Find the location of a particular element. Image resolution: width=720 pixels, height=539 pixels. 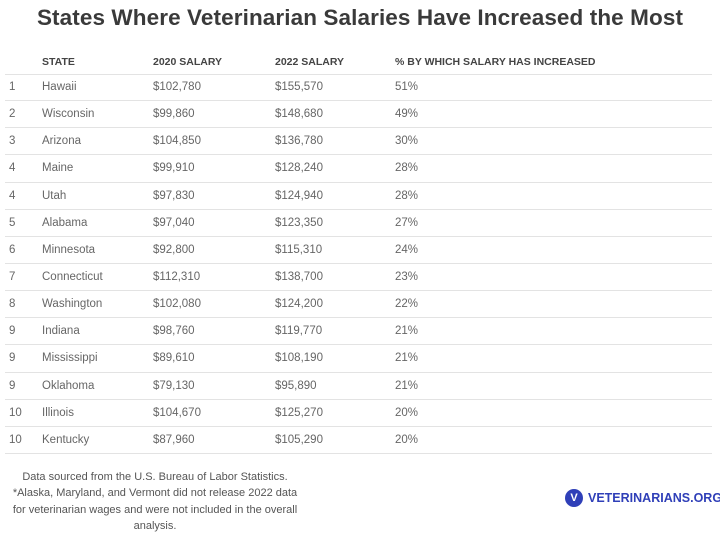

cell-state: Illinois is located at coordinates (58, 412).